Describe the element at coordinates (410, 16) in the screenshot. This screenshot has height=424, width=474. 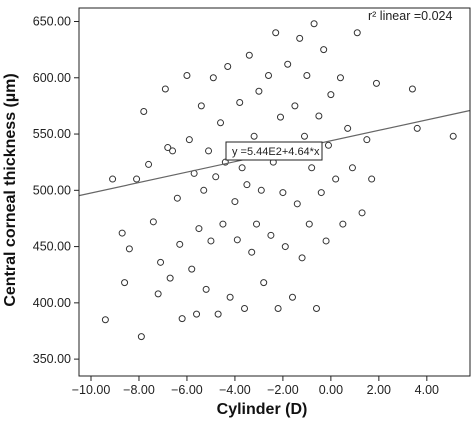
I see `r2-label: r² linear =0.024` at that location.